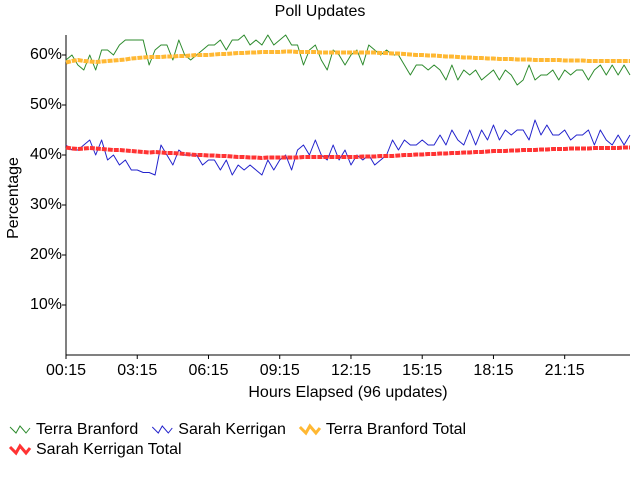 Image resolution: width=640 pixels, height=480 pixels. What do you see at coordinates (137, 370) in the screenshot?
I see `x-tick-label: 03:15` at bounding box center [137, 370].